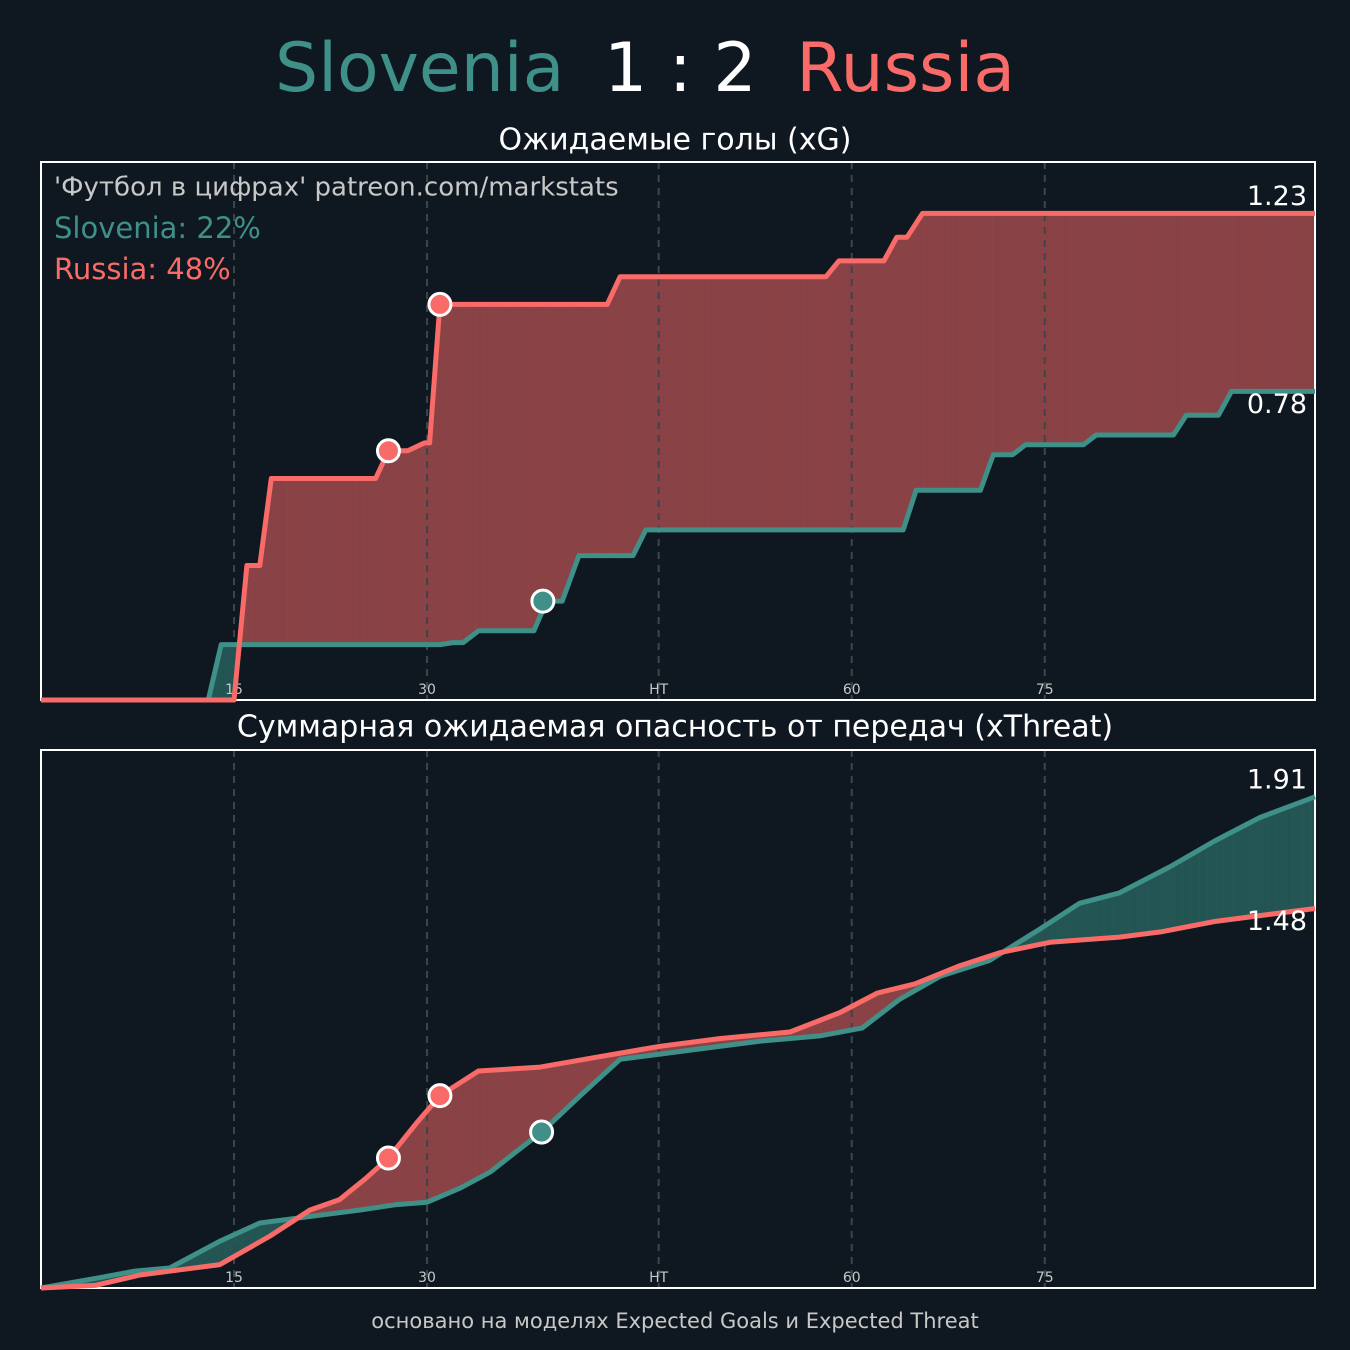  What do you see at coordinates (675, 140) in the screenshot?
I see `chart-subtitle: Ожидаемые голы (xG)` at bounding box center [675, 140].